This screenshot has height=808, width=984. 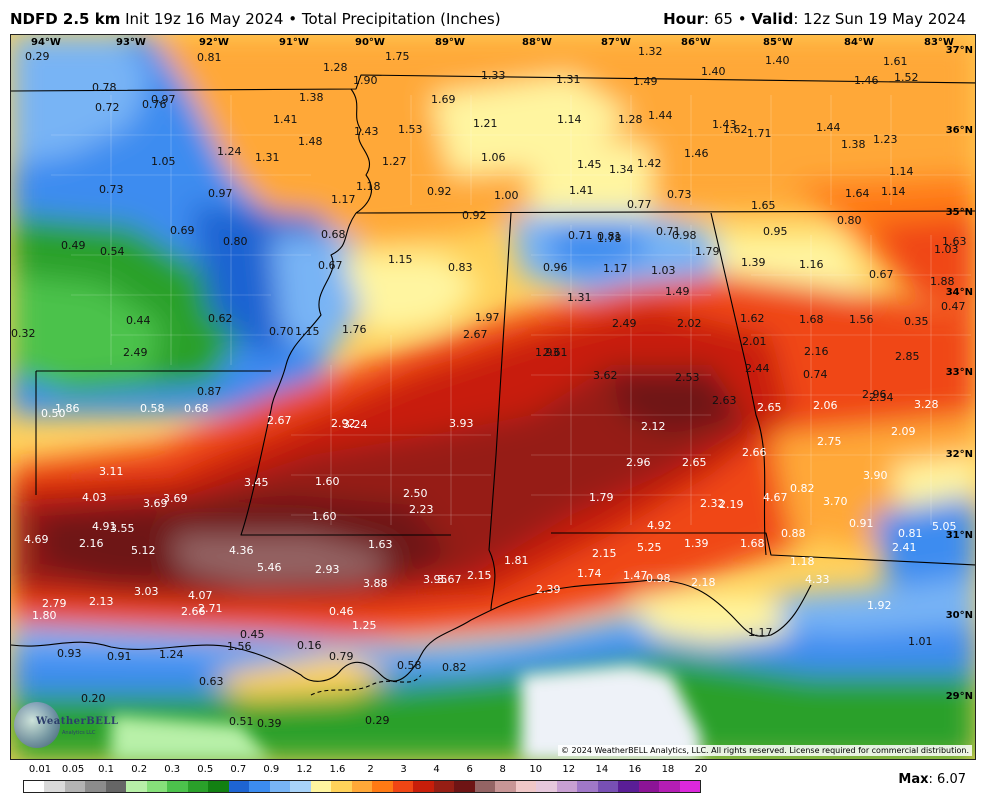 I want to click on precip-value: 2.67, so click(x=475, y=334).